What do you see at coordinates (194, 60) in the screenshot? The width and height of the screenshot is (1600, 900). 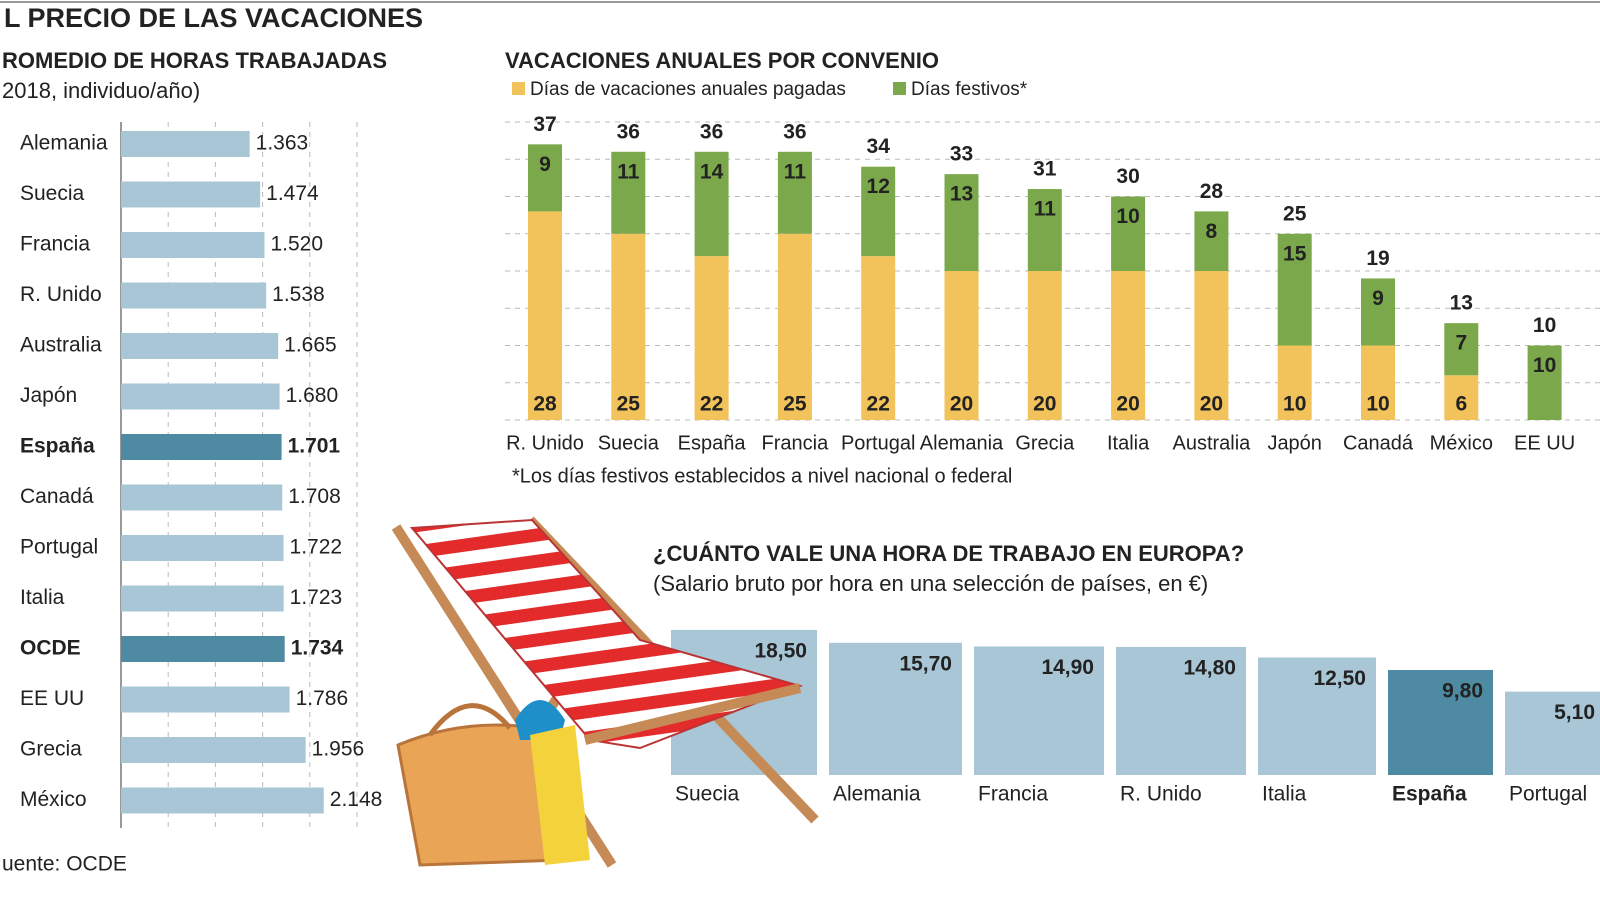 I see `chart-title: ROMEDIO DE HORAS TRABAJADAS` at bounding box center [194, 60].